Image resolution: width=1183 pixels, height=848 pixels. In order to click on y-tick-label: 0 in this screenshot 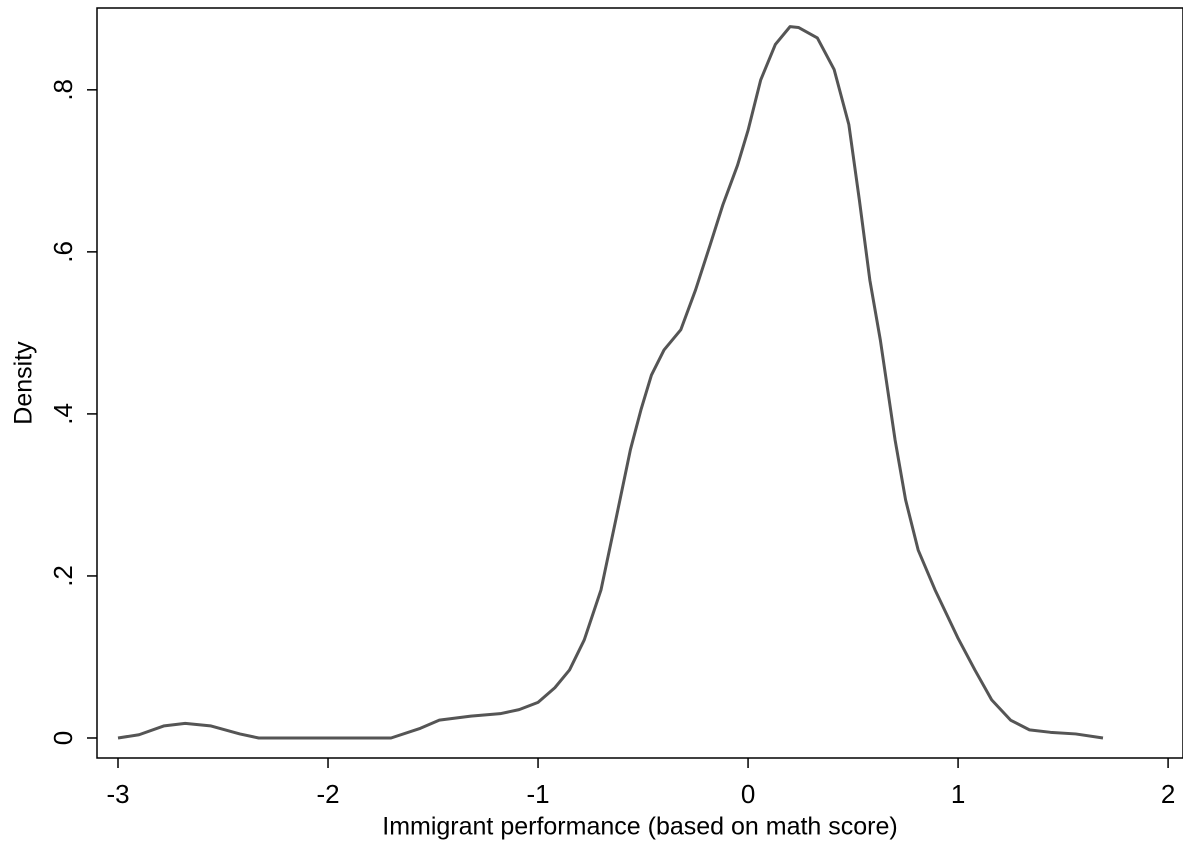, I will do `click(63, 738)`.